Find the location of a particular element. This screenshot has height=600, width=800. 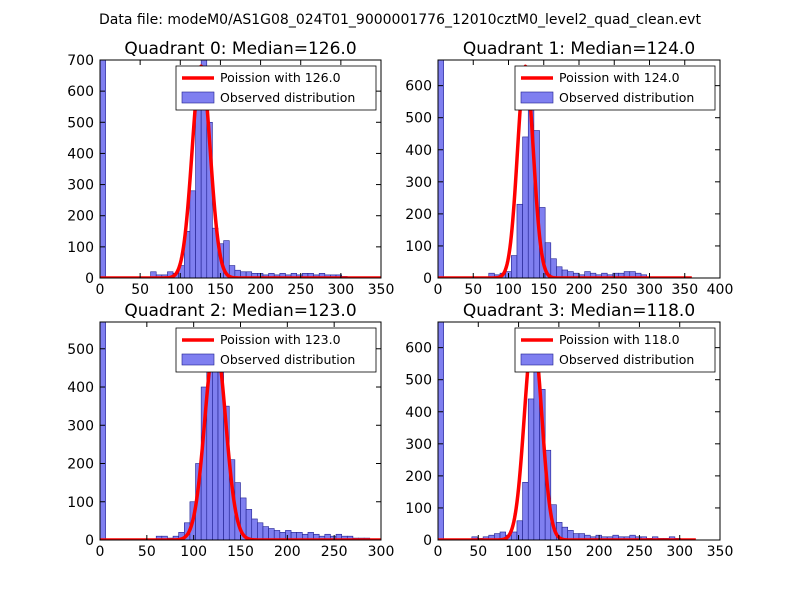

legend-line-label: Poission with 124.0 is located at coordinates (619, 77).